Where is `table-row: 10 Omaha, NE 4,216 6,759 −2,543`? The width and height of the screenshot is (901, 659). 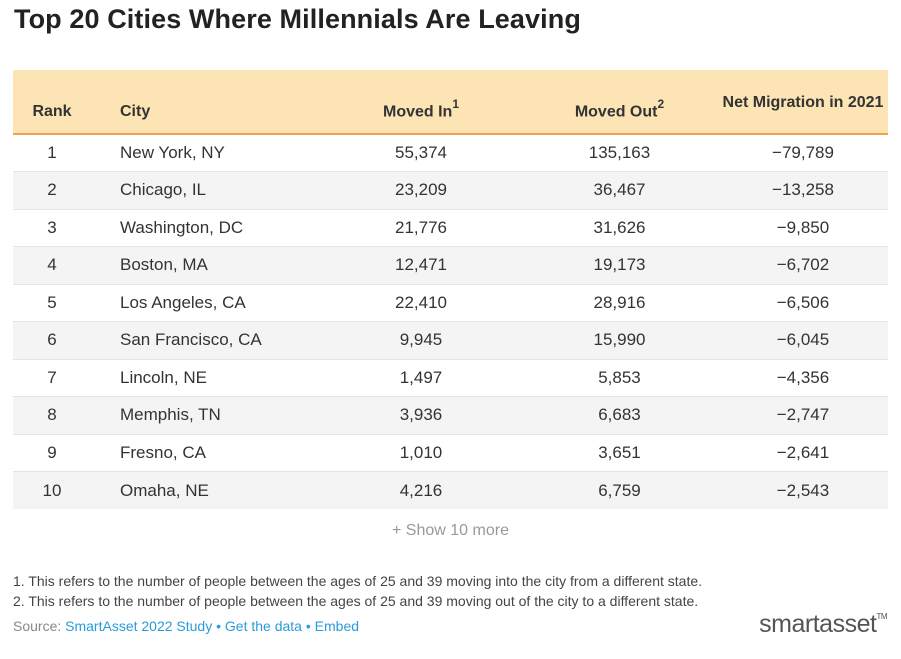 table-row: 10 Omaha, NE 4,216 6,759 −2,543 is located at coordinates (450, 490).